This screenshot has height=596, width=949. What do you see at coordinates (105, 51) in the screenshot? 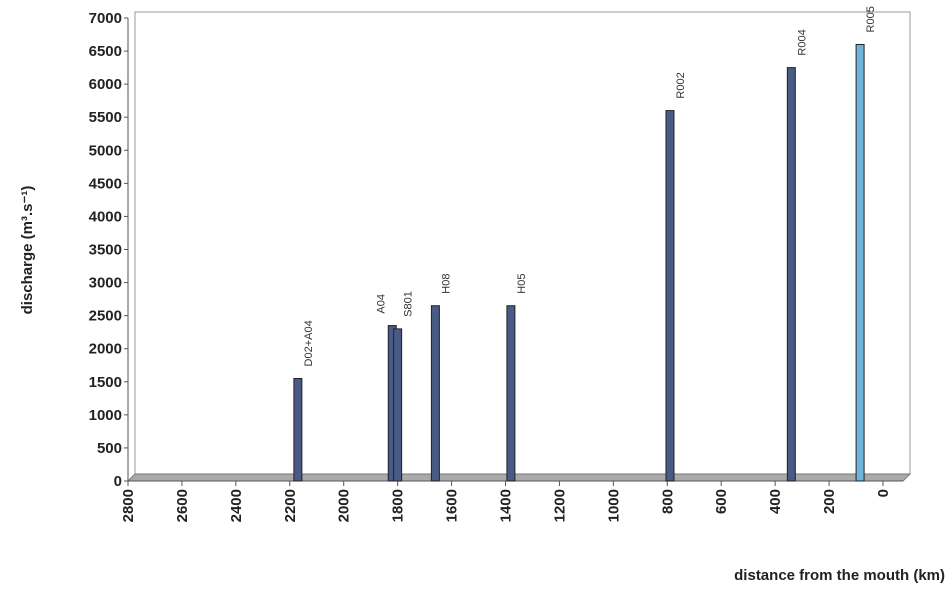
I see `y-tick-label: 6500` at bounding box center [105, 51].